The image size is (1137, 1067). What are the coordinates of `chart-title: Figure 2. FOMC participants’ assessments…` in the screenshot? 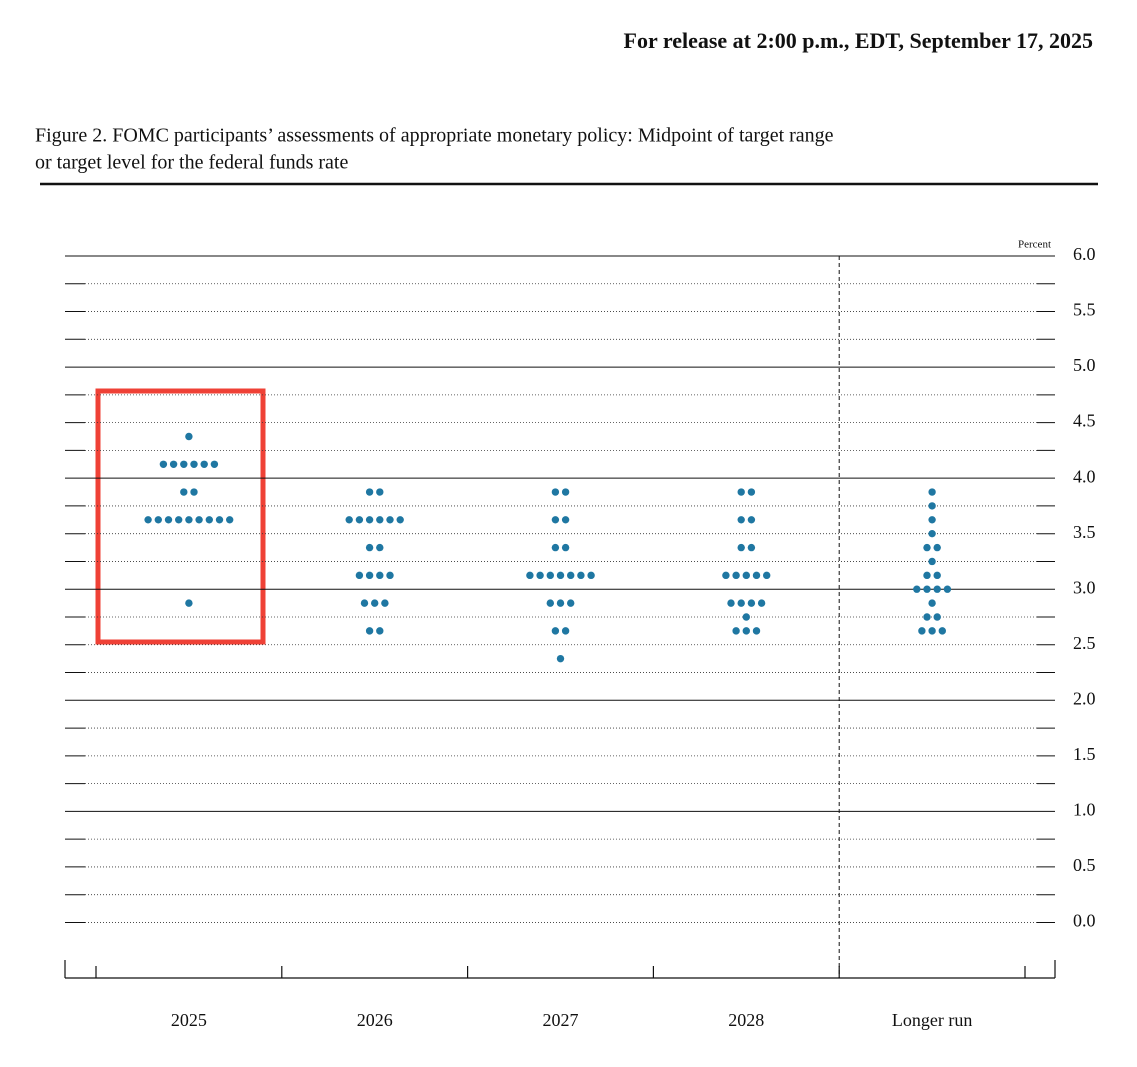 It's located at (434, 136).